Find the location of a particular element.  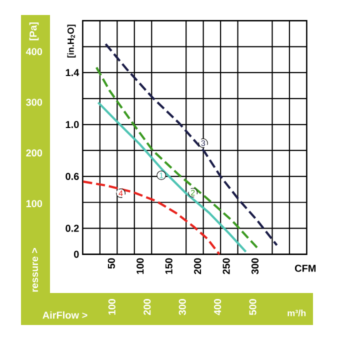

text: AirFlow > is located at coordinates (65, 315).